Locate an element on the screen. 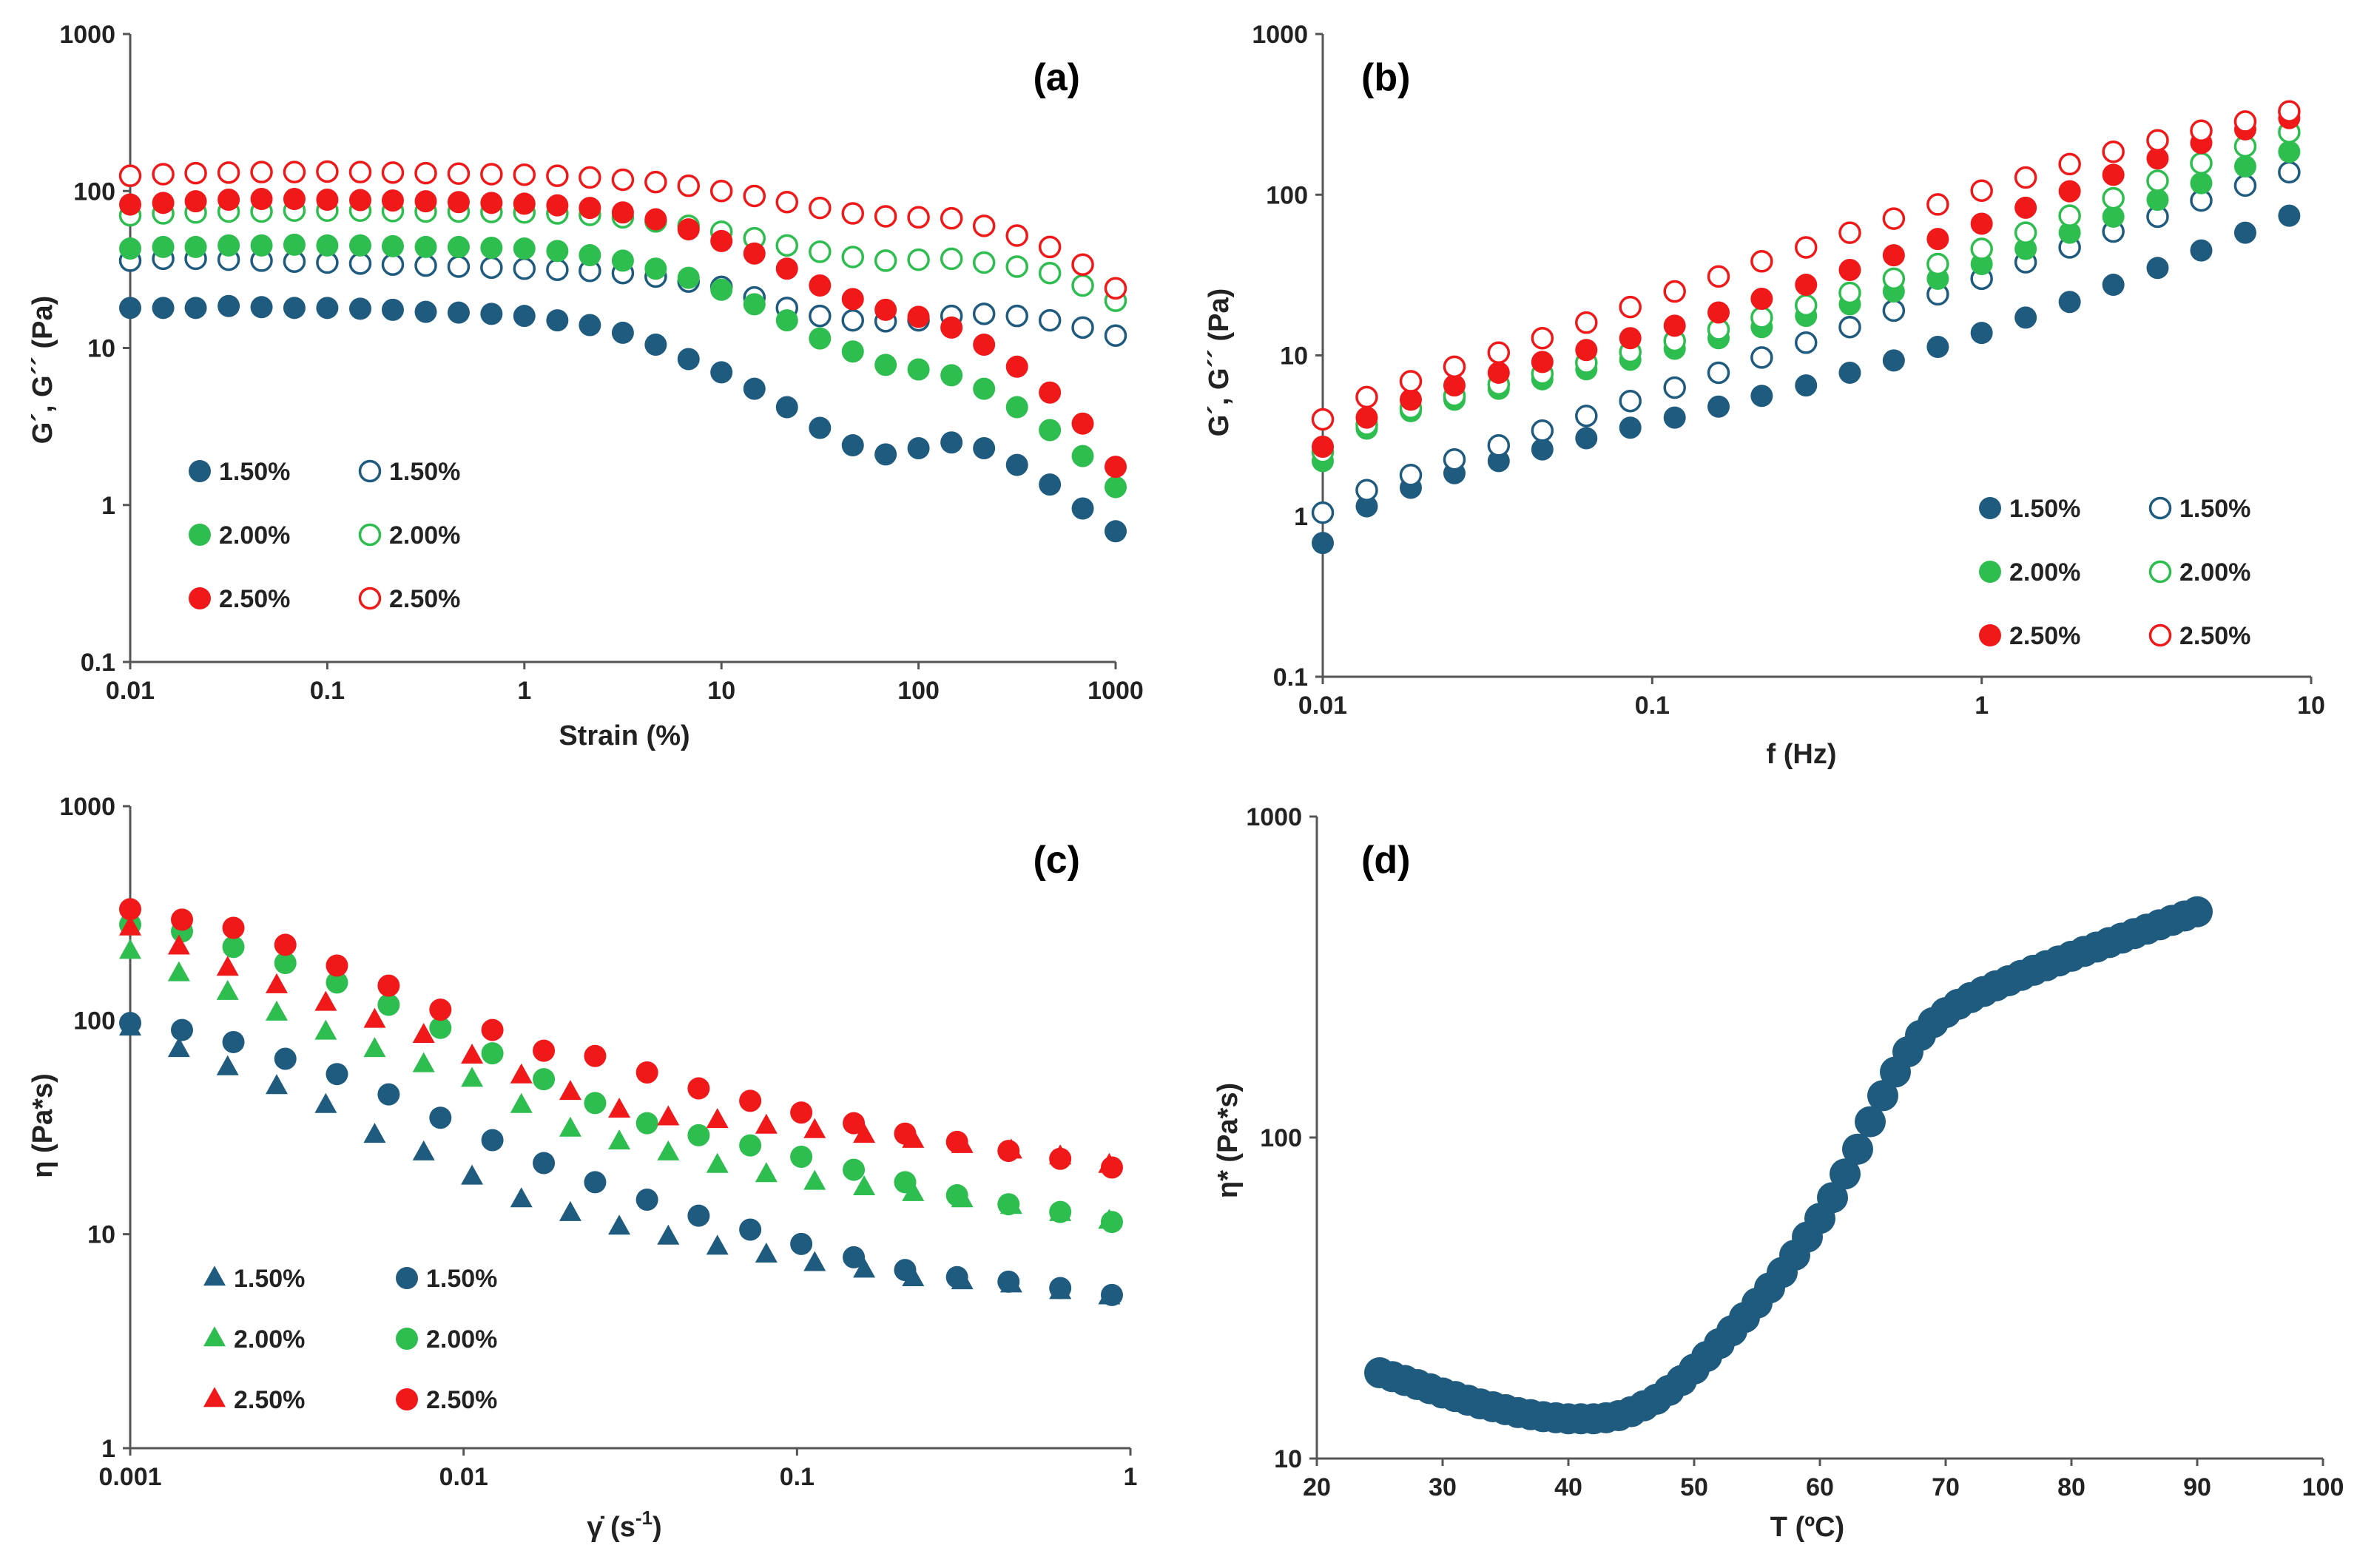  x-axis-label-a: Strain (%) is located at coordinates (624, 735).